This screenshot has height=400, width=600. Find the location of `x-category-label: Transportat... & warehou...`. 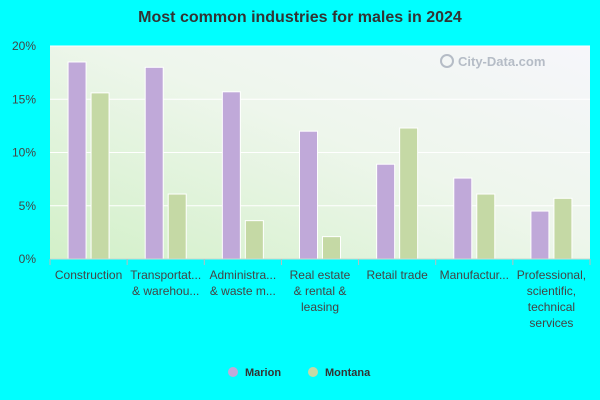

x-category-label: Transportat... & warehou... is located at coordinates (165, 283).